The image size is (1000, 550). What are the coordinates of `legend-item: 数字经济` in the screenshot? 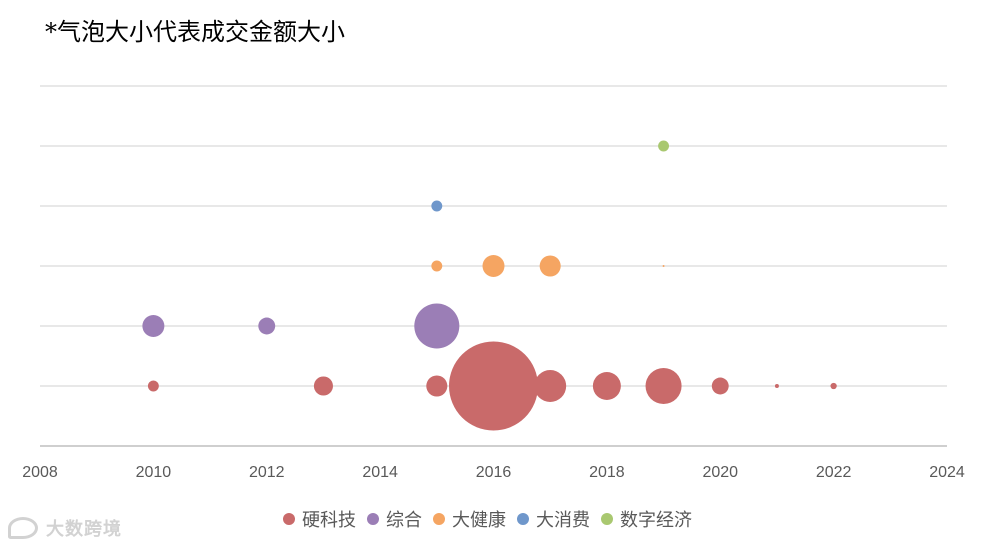 It's located at (646, 519).